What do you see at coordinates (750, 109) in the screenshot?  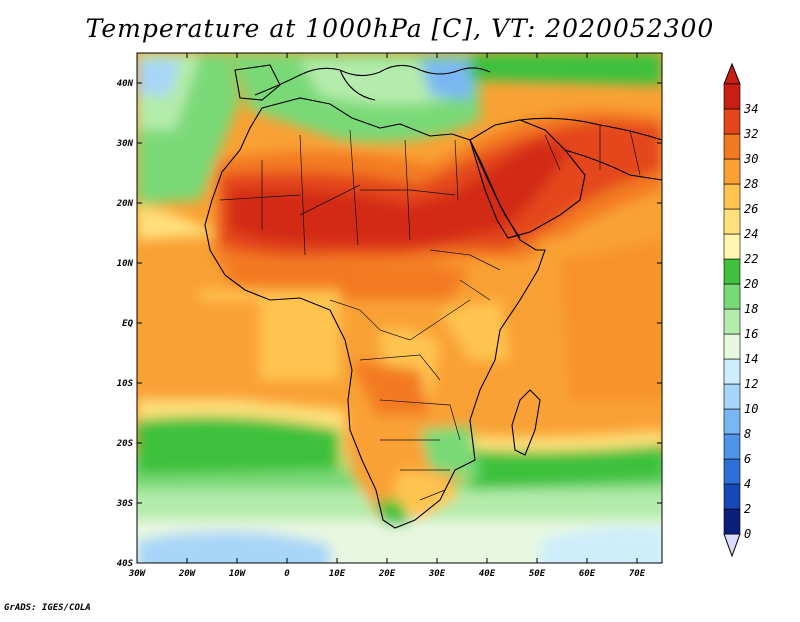 I see `colorbar-label: 34` at bounding box center [750, 109].